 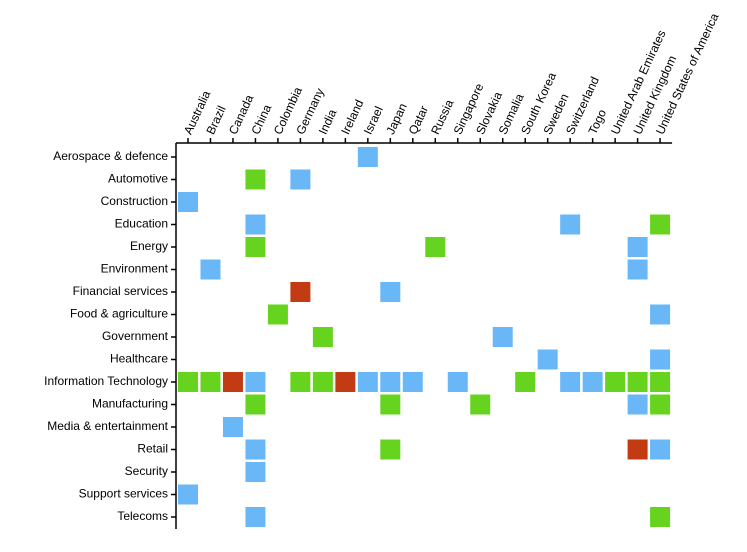 I want to click on row-label: Information Technology, so click(x=106, y=381).